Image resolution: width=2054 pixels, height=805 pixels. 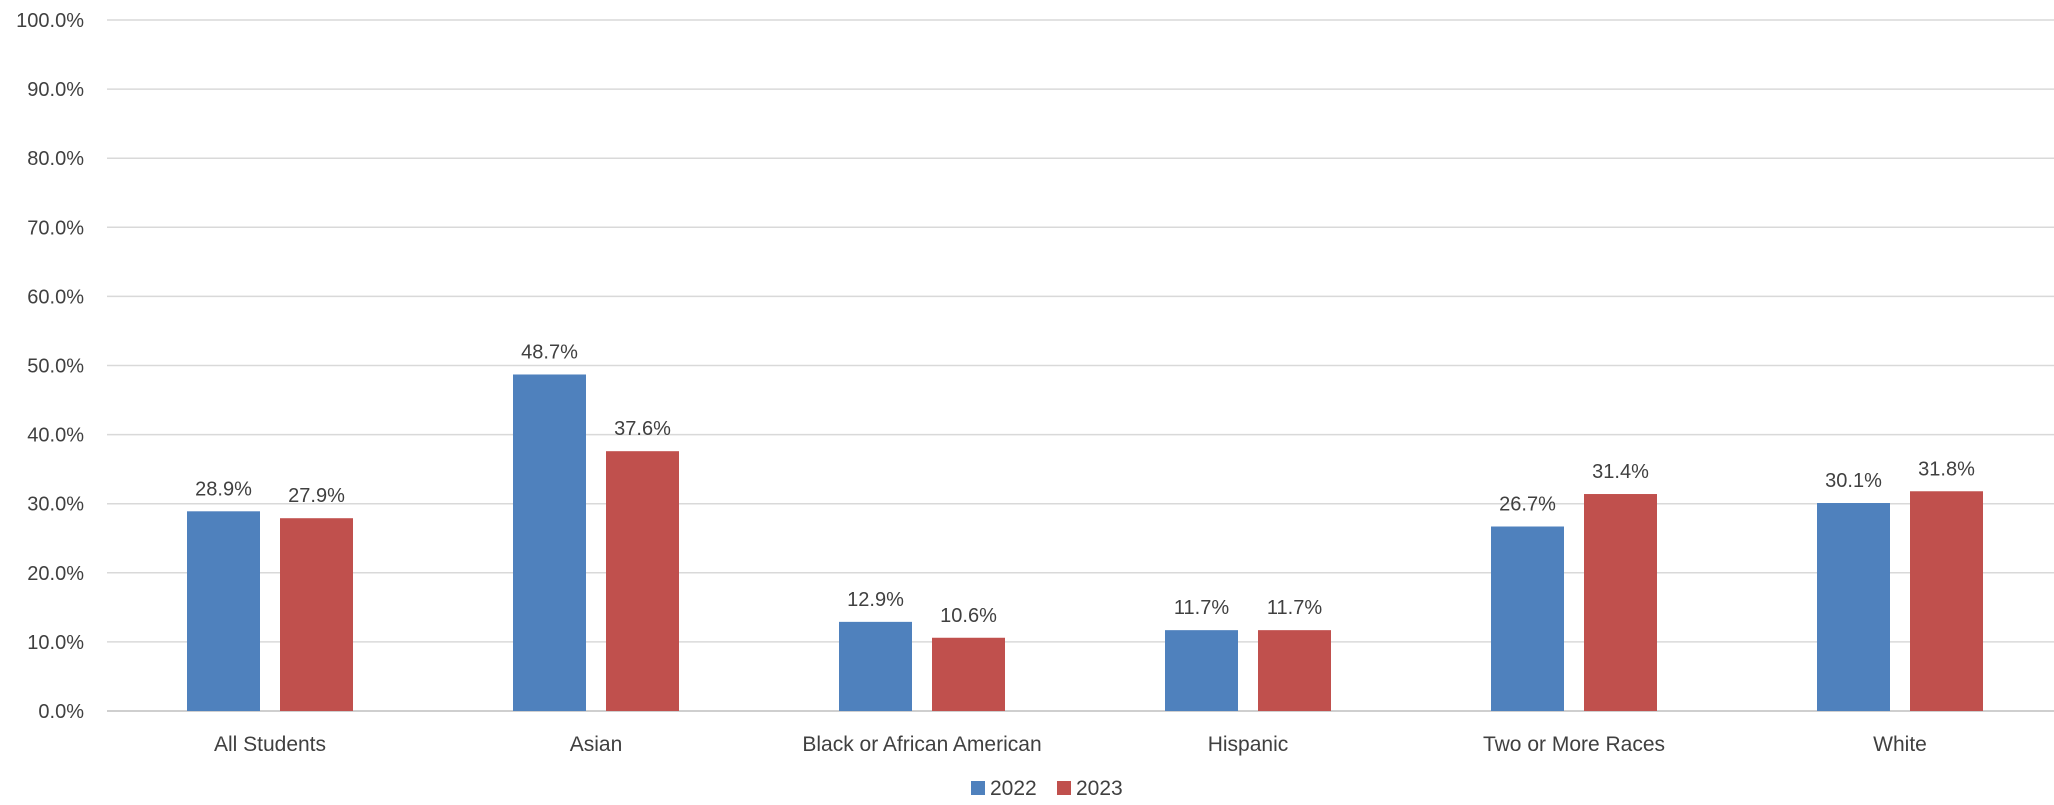 I want to click on data-label-2023-0: 27.9%, so click(x=316, y=496).